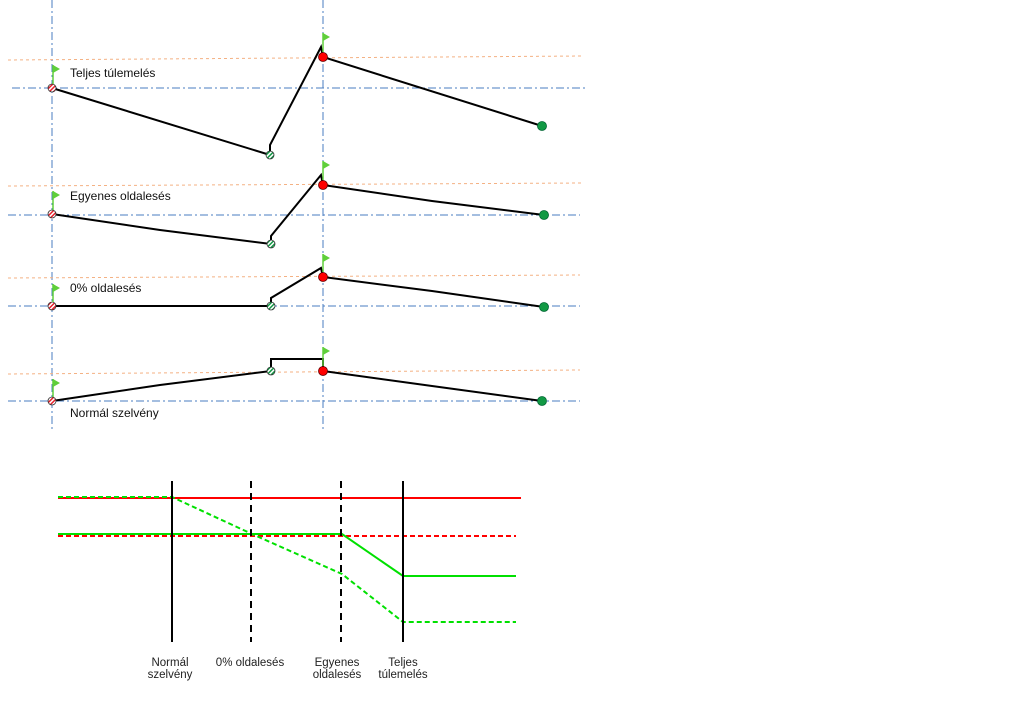  Describe the element at coordinates (169, 663) in the screenshot. I see `station-label: Normál` at that location.